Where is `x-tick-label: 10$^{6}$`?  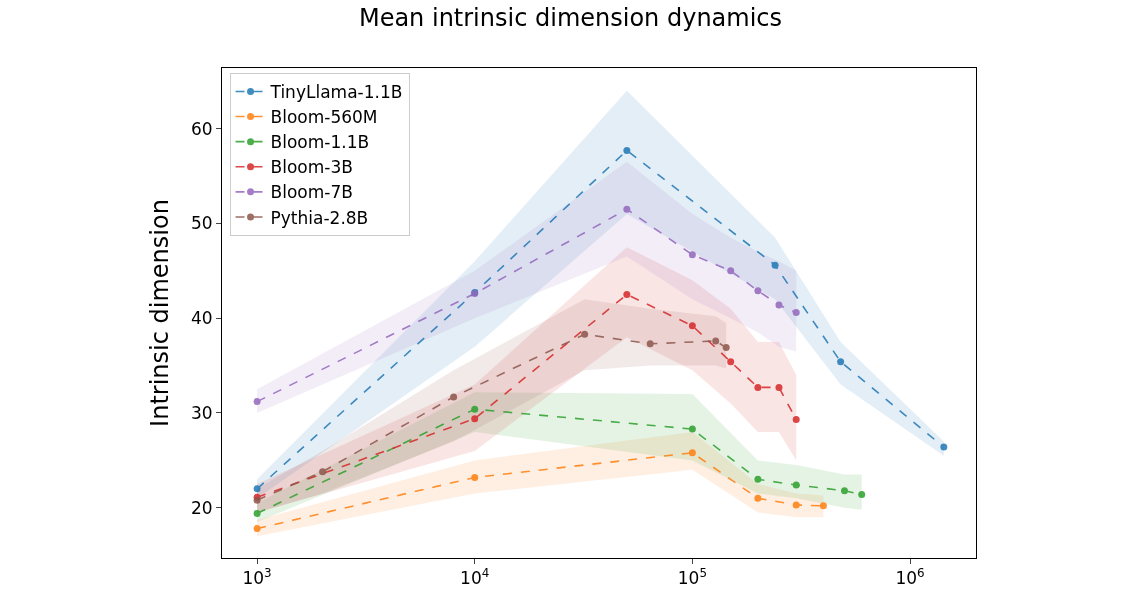
x-tick-label: 10$^{6}$ is located at coordinates (910, 577).